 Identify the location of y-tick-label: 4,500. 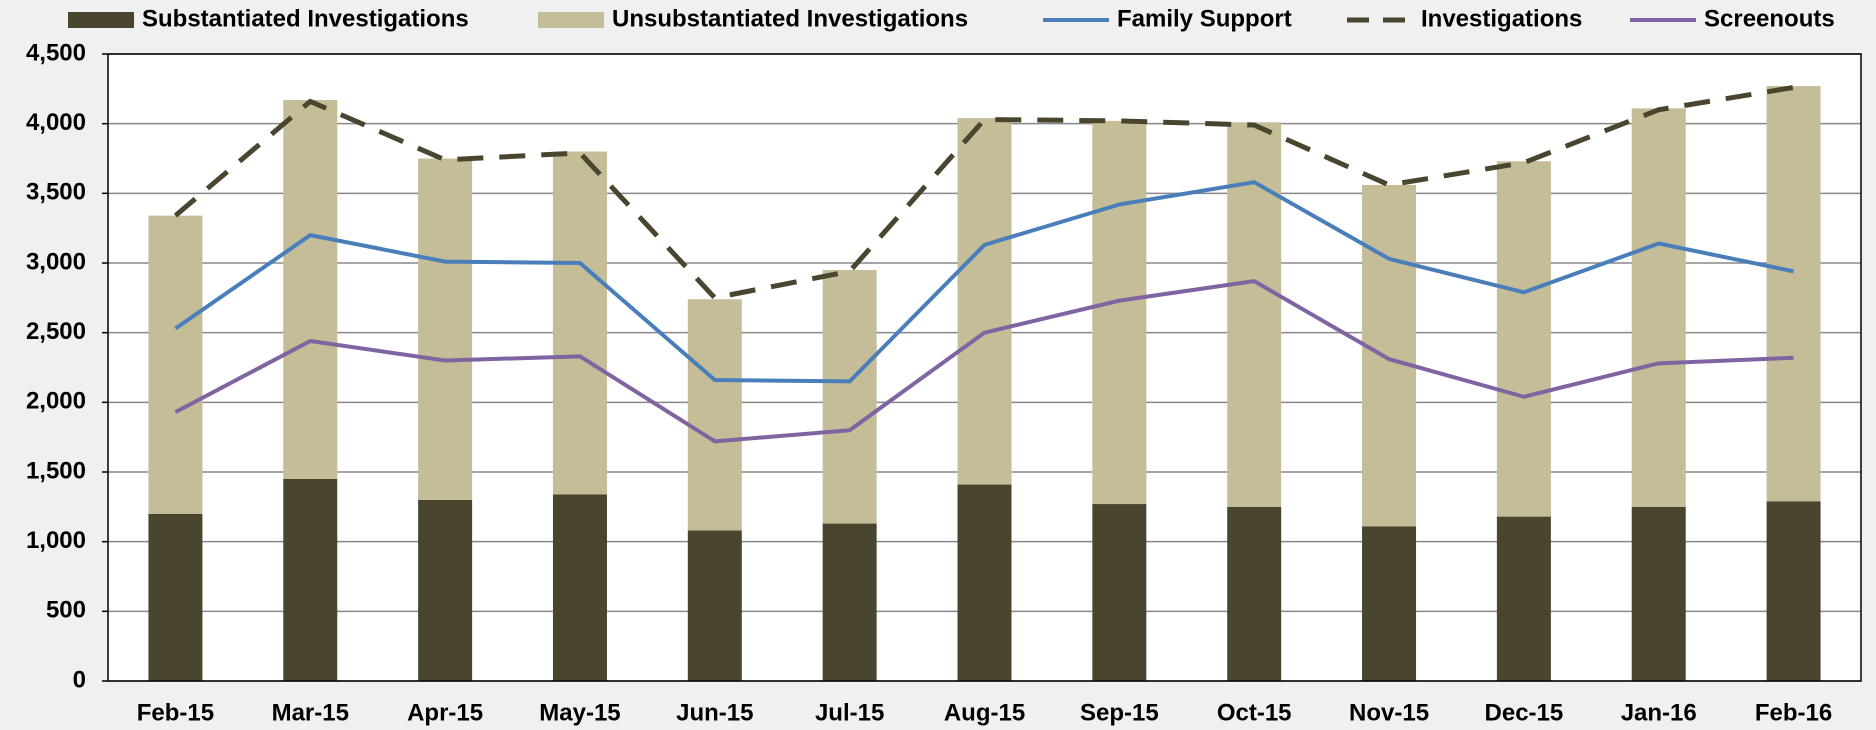
(56, 52).